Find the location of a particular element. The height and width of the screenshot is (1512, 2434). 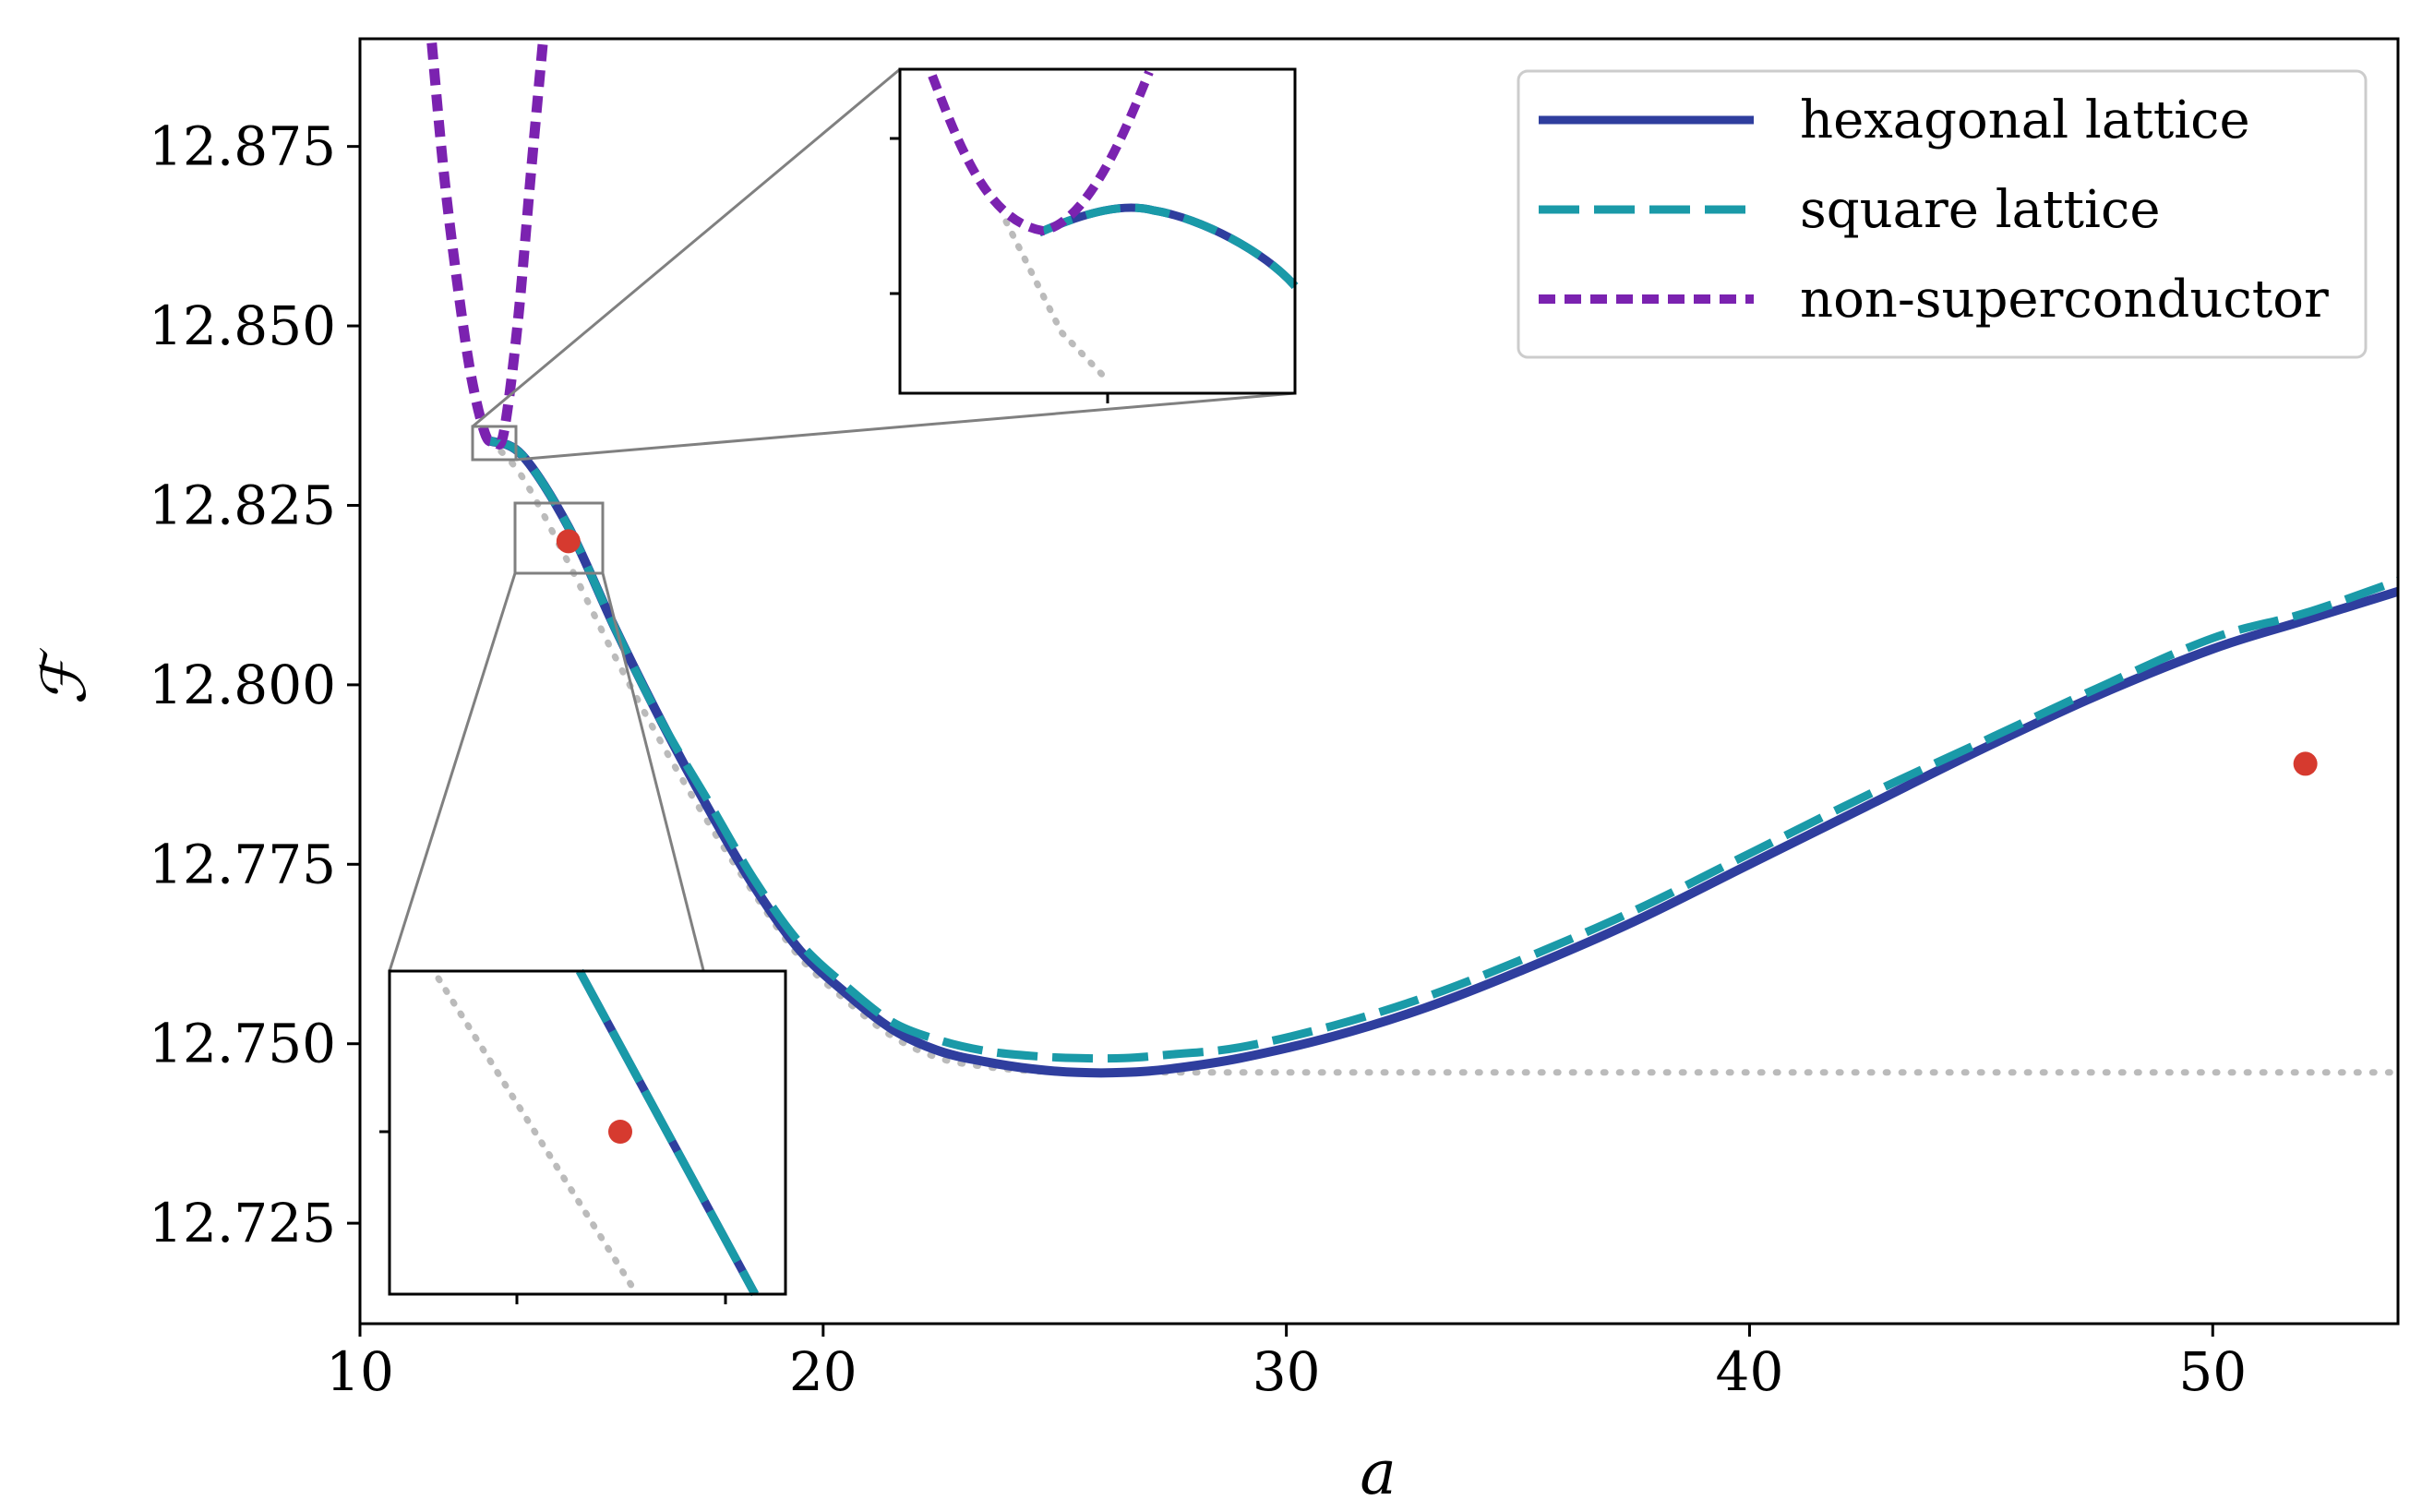

legend-label-non-superconductor: non-superconductor is located at coordinates (2064, 300).